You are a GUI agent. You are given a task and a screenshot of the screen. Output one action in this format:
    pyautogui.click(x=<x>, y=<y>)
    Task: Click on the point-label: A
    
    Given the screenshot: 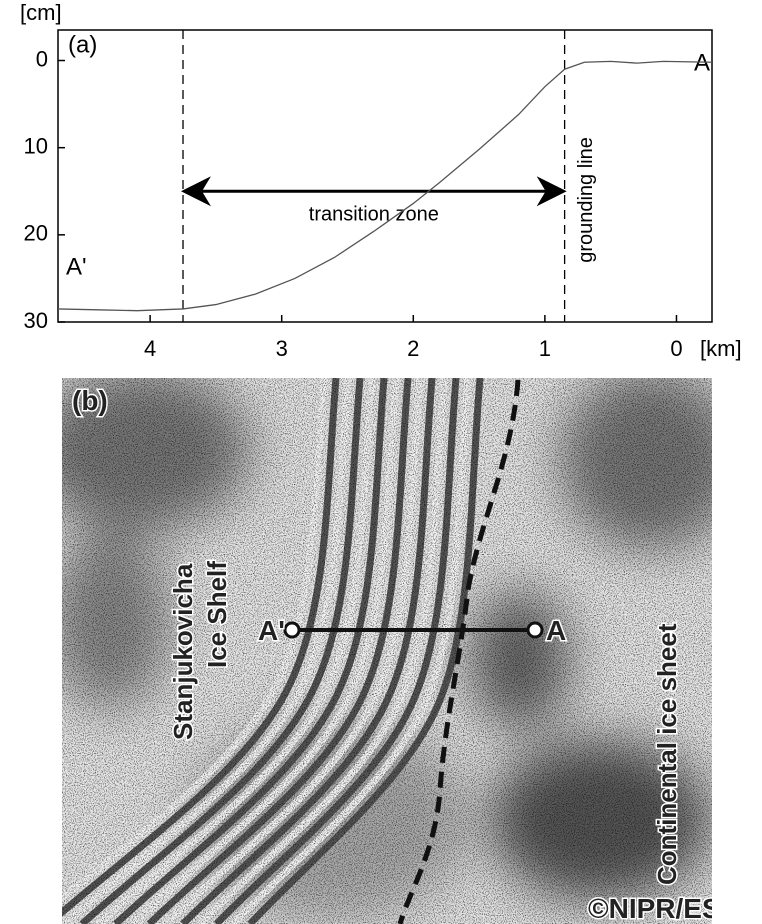 What is the action you would take?
    pyautogui.click(x=702, y=62)
    